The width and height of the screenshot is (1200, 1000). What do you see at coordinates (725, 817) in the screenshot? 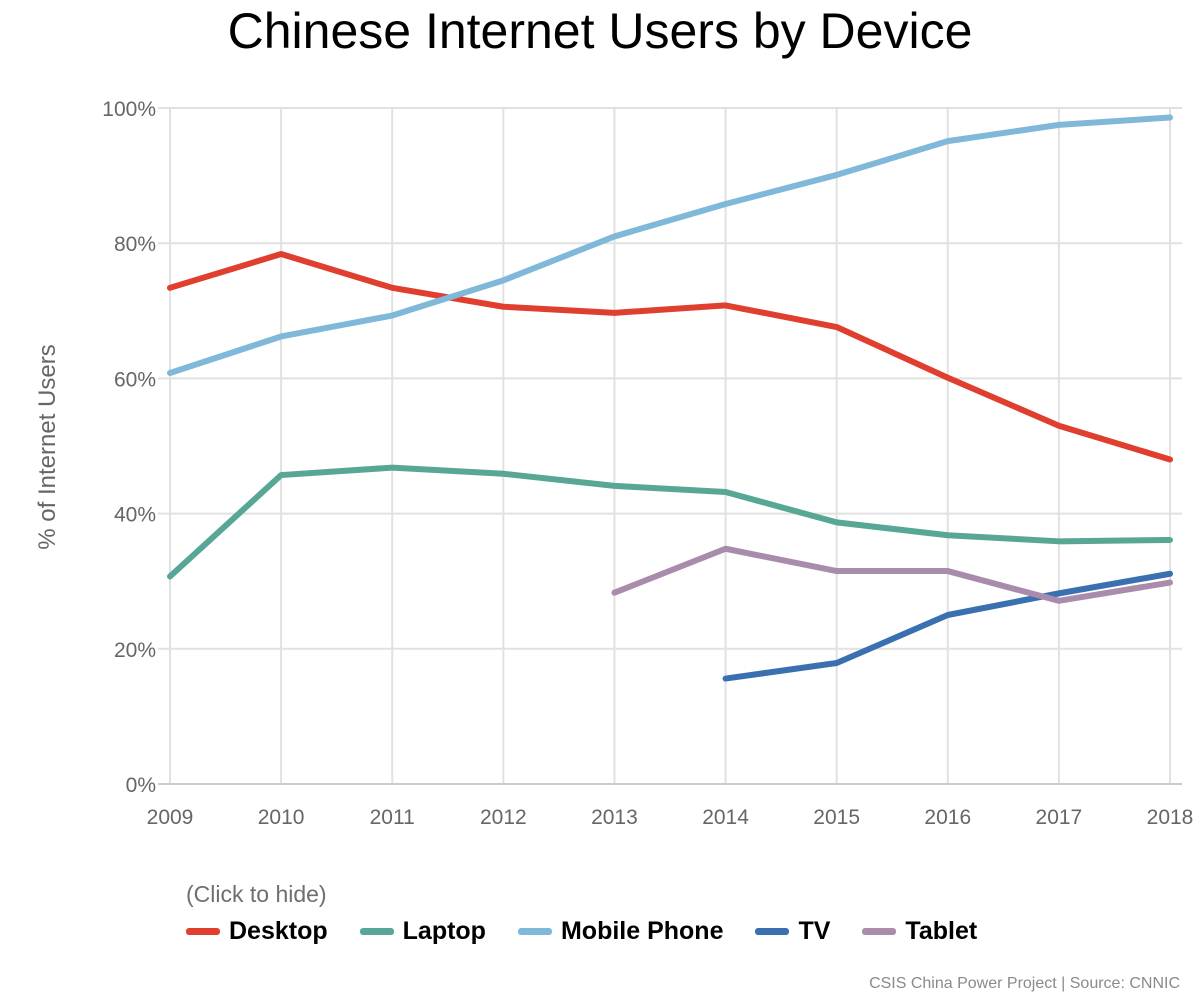
I see `x-tick-label: 2014` at bounding box center [725, 817].